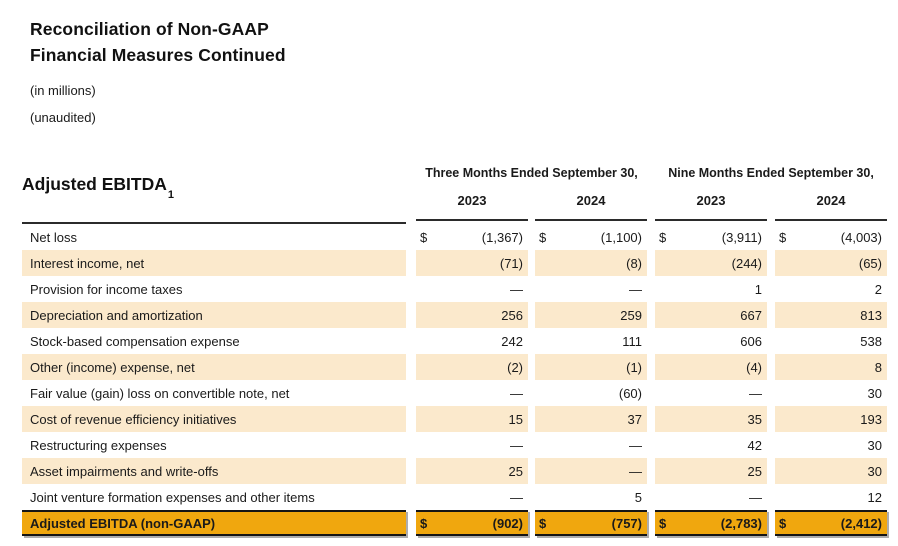 This screenshot has width=898, height=546. What do you see at coordinates (874, 497) in the screenshot?
I see `cell-number: 12` at bounding box center [874, 497].